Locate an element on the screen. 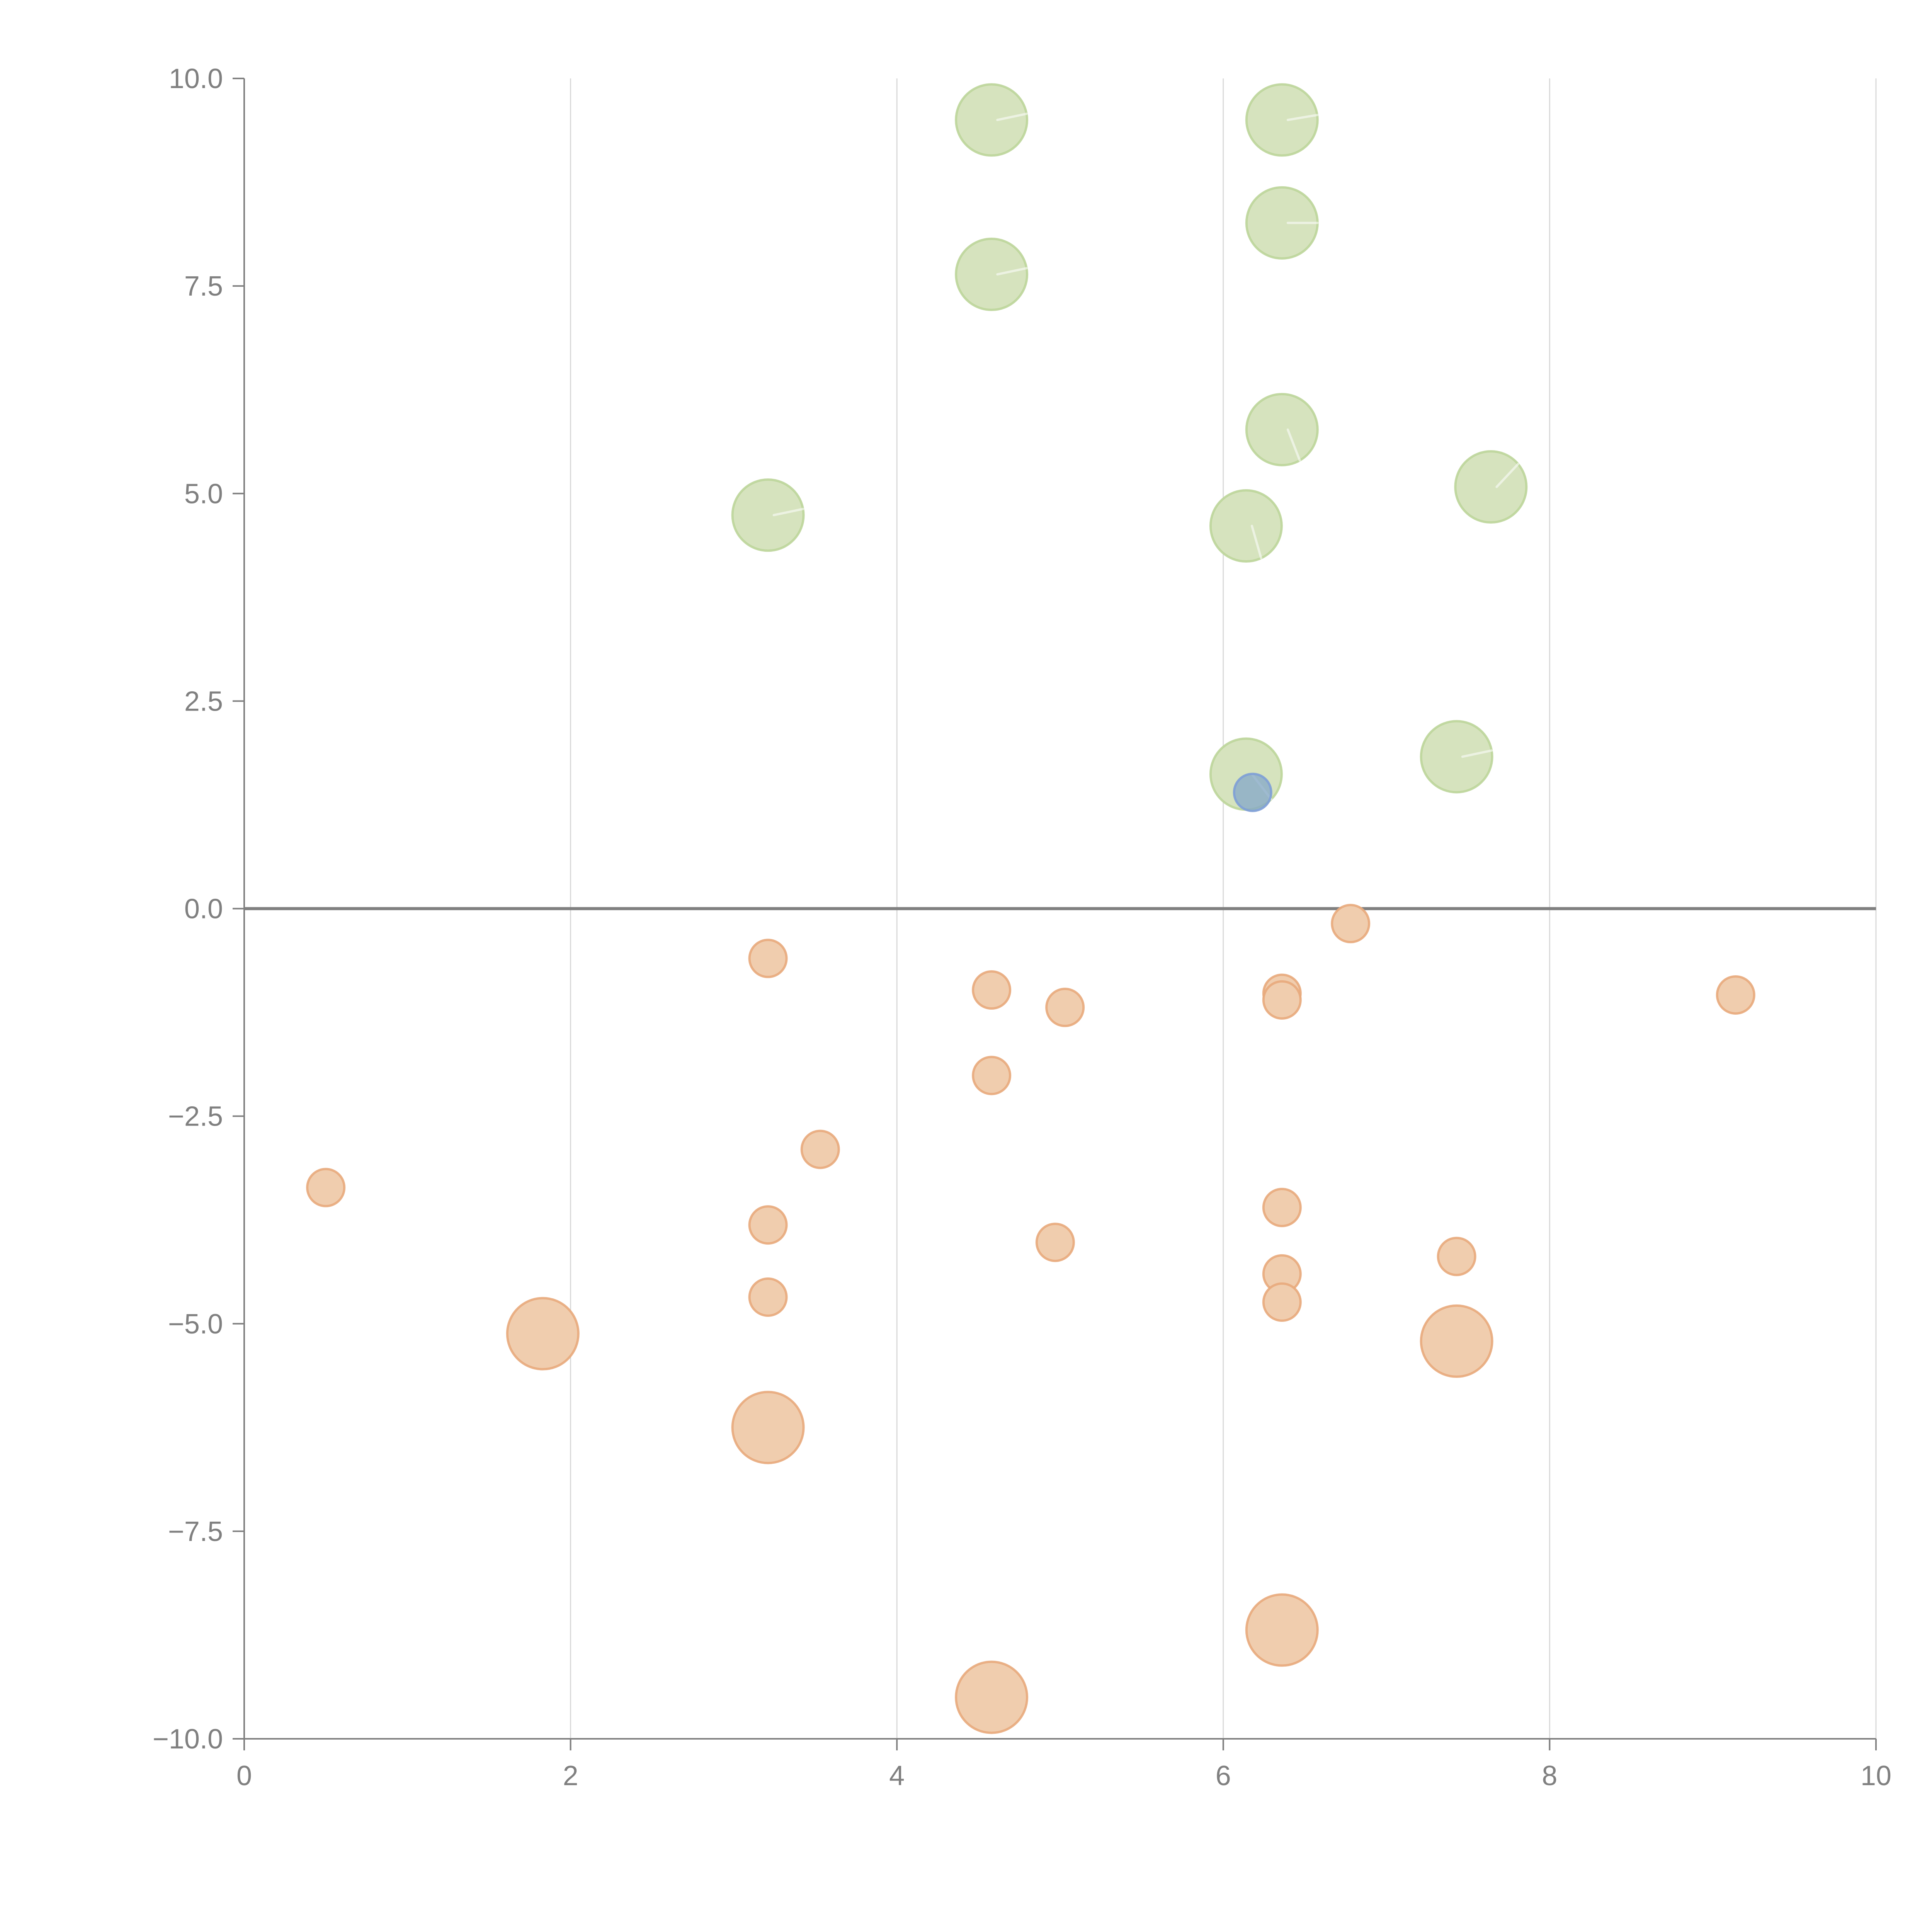  x-tick-label: 4 is located at coordinates (897, 1775).